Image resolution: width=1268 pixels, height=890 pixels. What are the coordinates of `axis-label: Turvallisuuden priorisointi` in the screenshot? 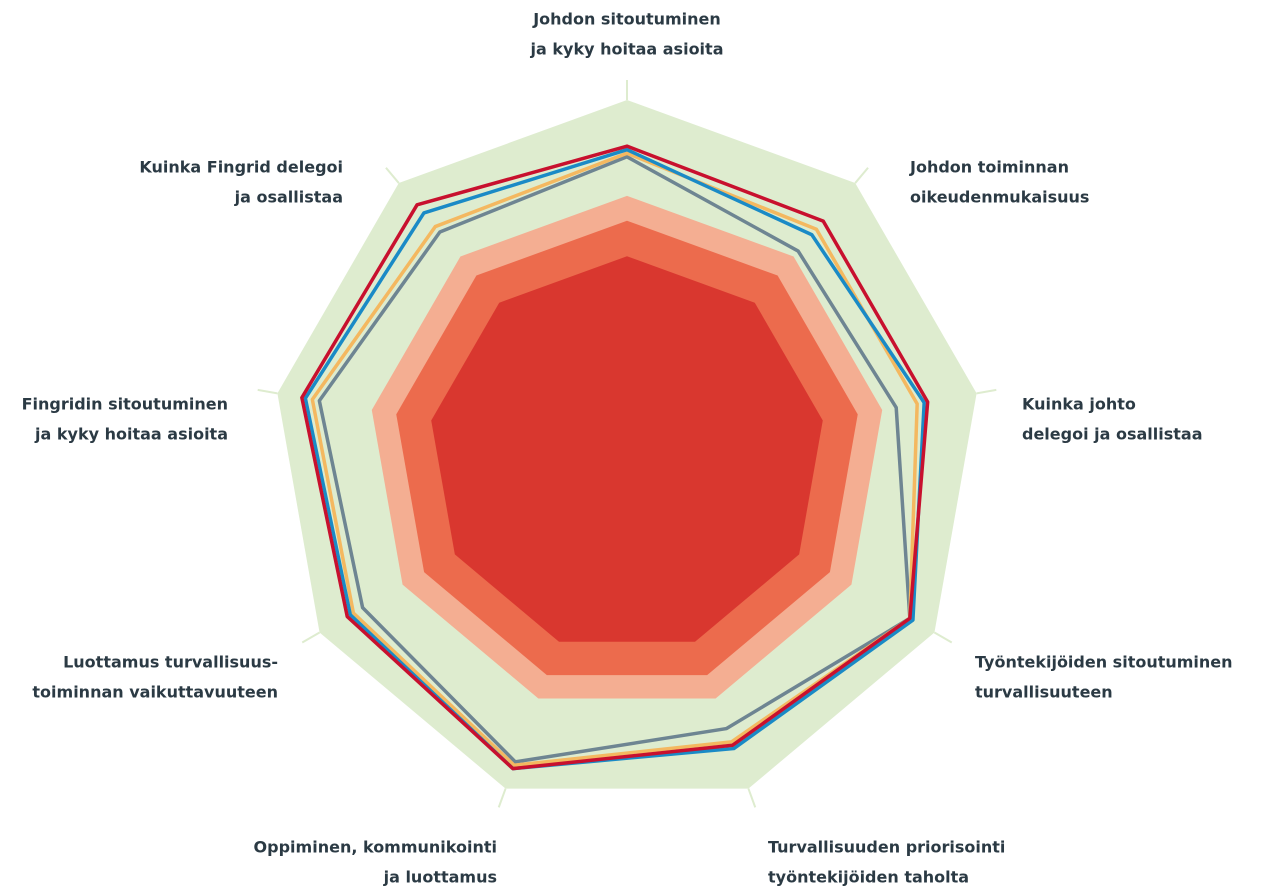 It's located at (886, 847).